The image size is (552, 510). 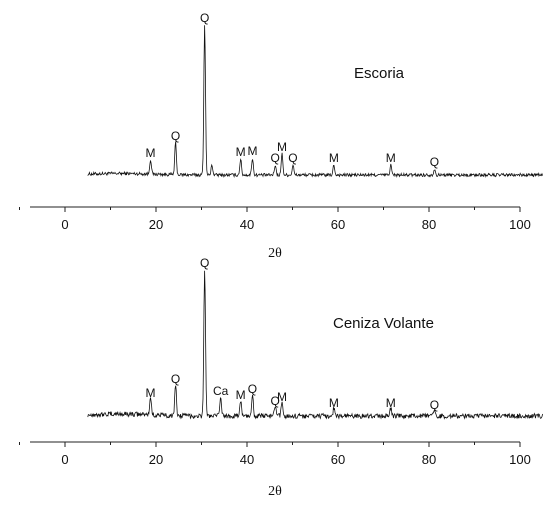 What do you see at coordinates (379, 73) in the screenshot?
I see `panel-title-escoria: Escoria` at bounding box center [379, 73].